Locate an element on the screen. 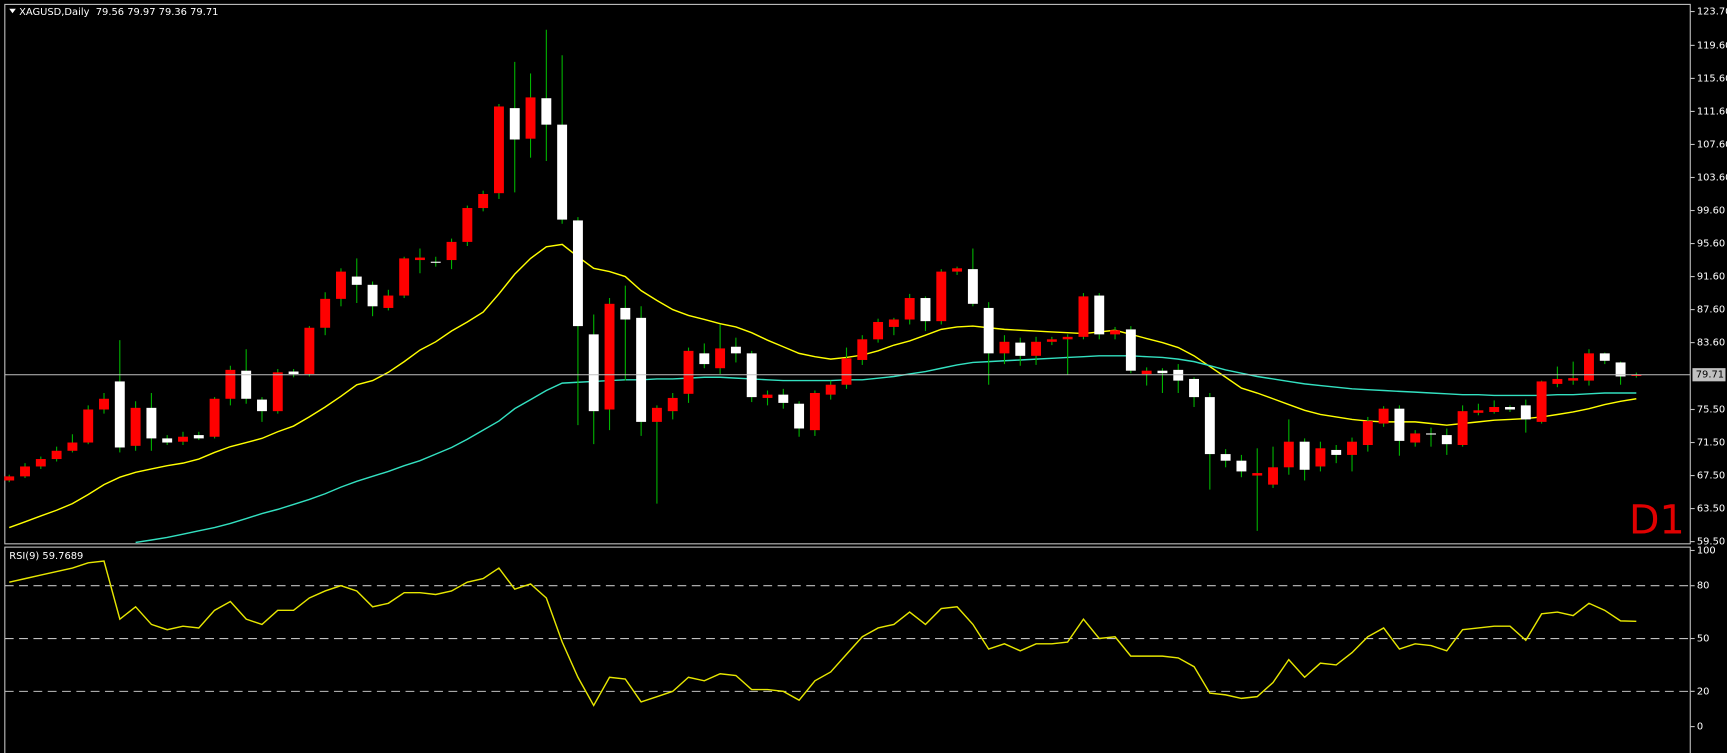  y-tick-label: 107.60 is located at coordinates (1712, 144).